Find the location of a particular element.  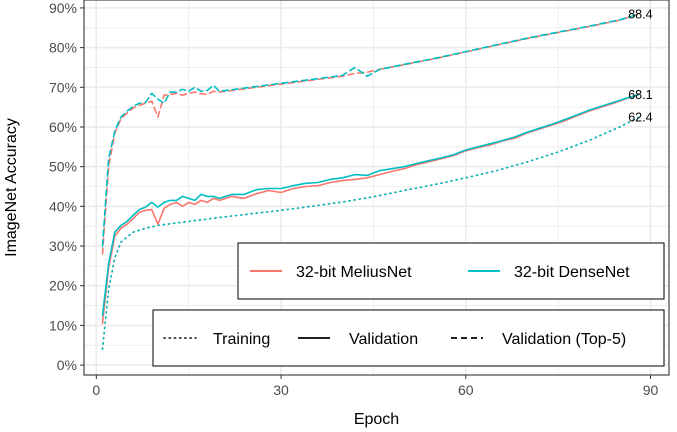

legend-label-densenet: 32-bit DenseNet is located at coordinates (572, 272).